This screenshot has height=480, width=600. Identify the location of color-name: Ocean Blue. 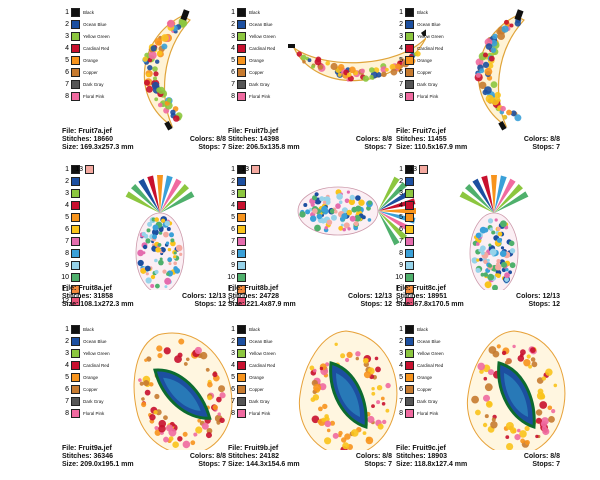
(95, 341).